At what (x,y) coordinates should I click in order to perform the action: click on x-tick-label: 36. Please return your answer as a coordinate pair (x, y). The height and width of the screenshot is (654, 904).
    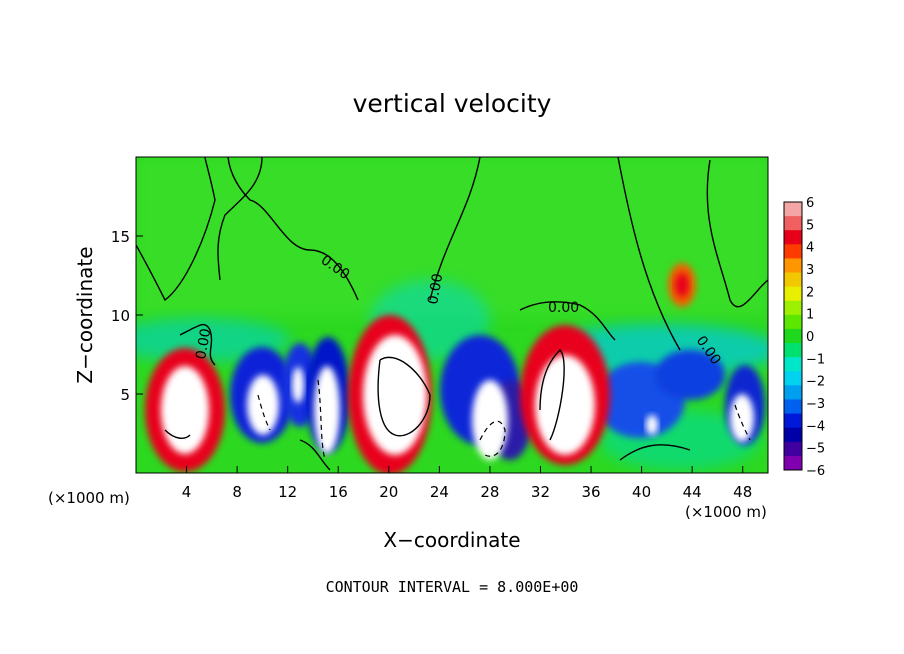
    Looking at the image, I should click on (590, 492).